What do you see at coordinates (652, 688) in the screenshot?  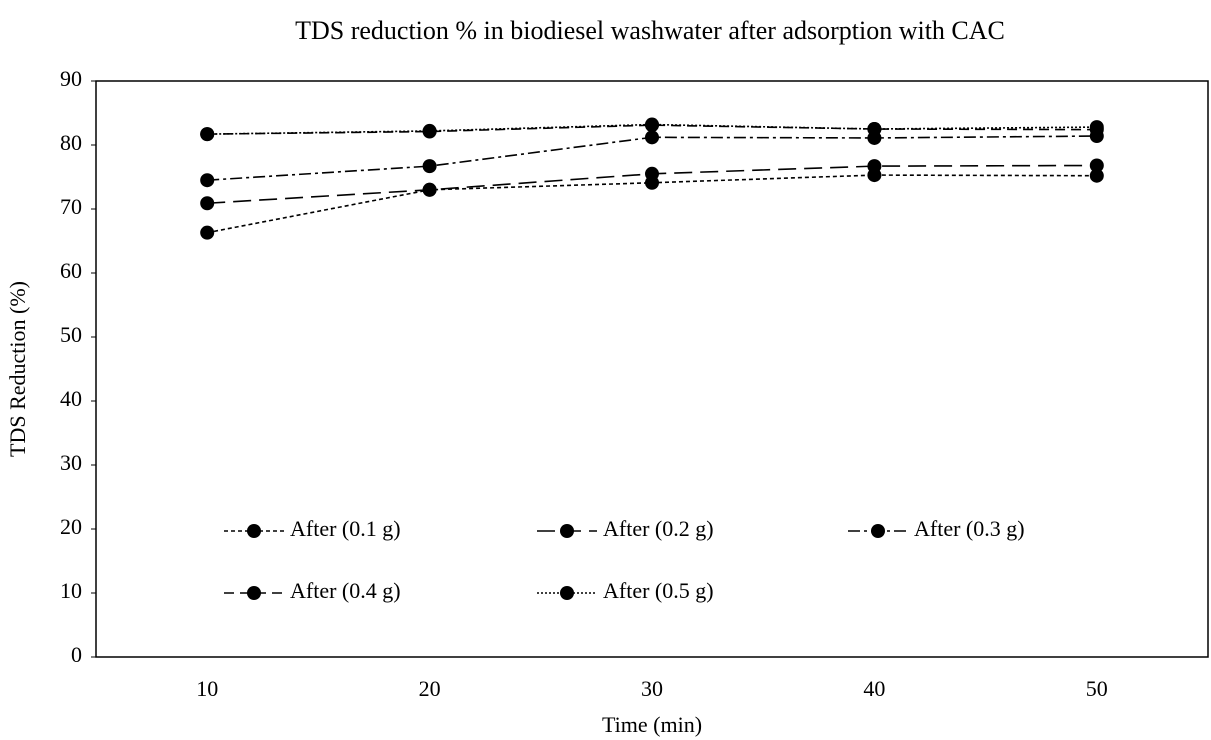 I see `x-tick-label: 30` at bounding box center [652, 688].